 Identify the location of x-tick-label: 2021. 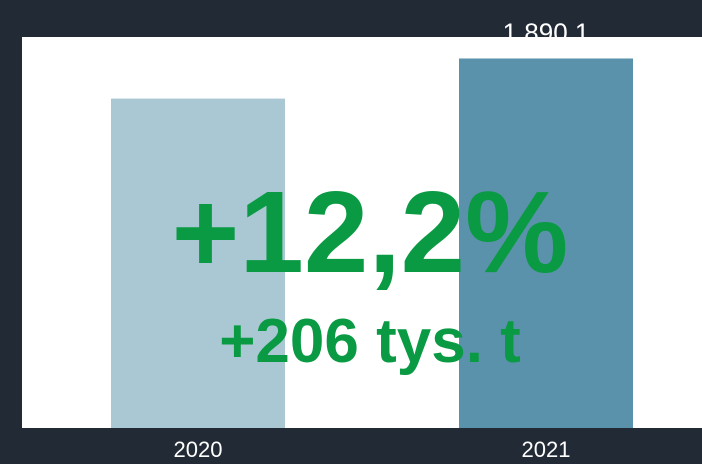
(546, 449).